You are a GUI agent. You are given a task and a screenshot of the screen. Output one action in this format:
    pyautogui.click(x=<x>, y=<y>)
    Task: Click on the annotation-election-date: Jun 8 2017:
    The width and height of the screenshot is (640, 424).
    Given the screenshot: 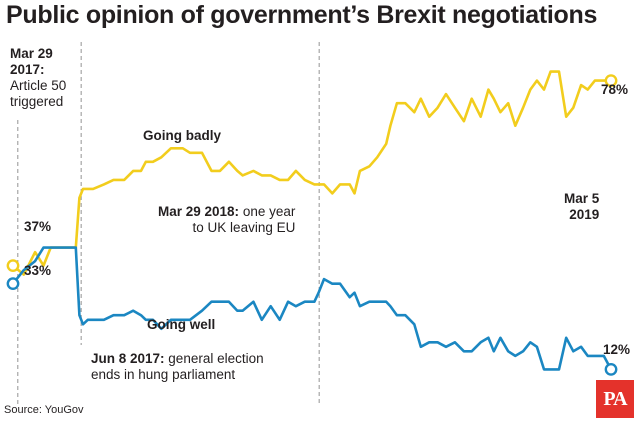 What is the action you would take?
    pyautogui.click(x=128, y=358)
    